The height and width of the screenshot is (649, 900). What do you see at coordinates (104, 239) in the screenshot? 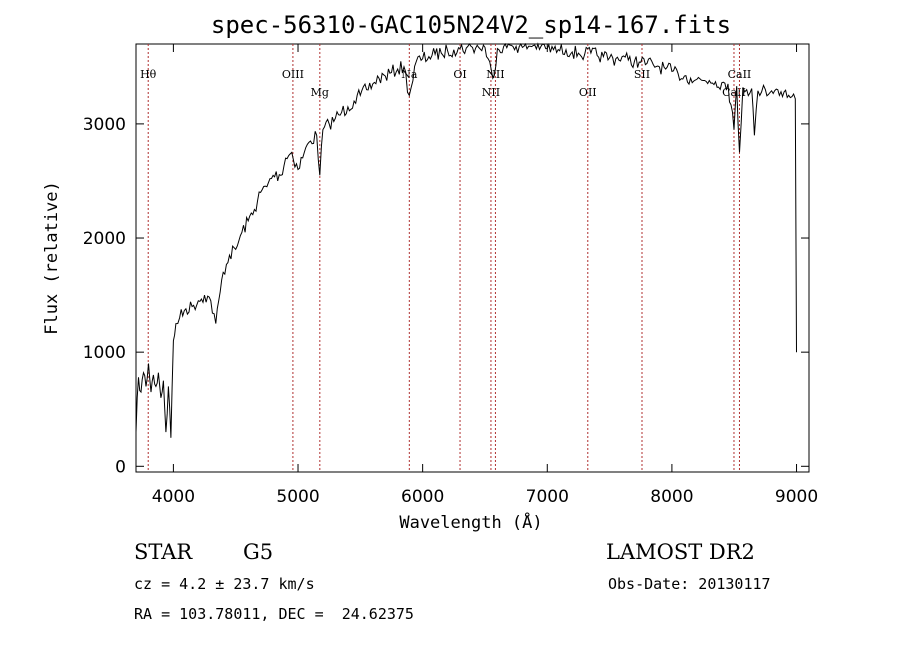
I see `y-tick-label: 2000` at bounding box center [104, 239].